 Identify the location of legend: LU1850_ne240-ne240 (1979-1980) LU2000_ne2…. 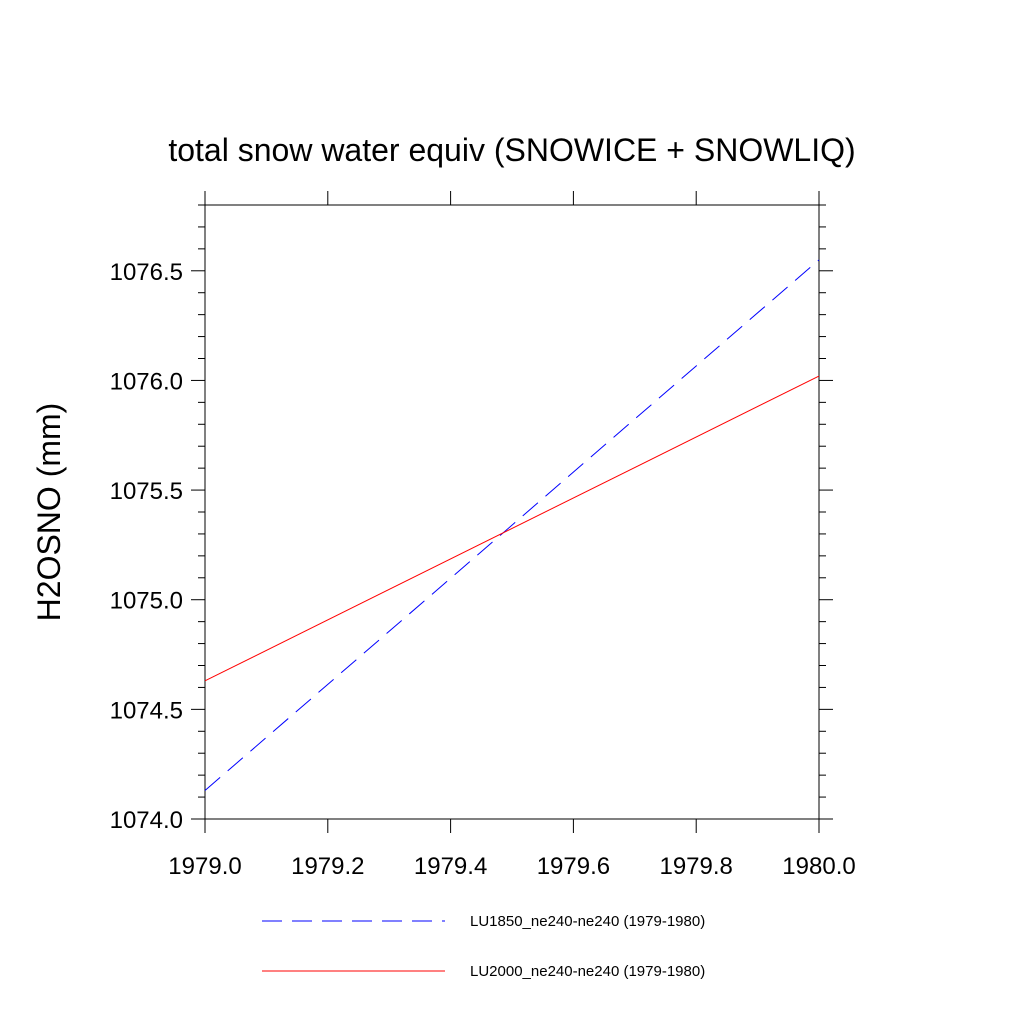
(483, 946).